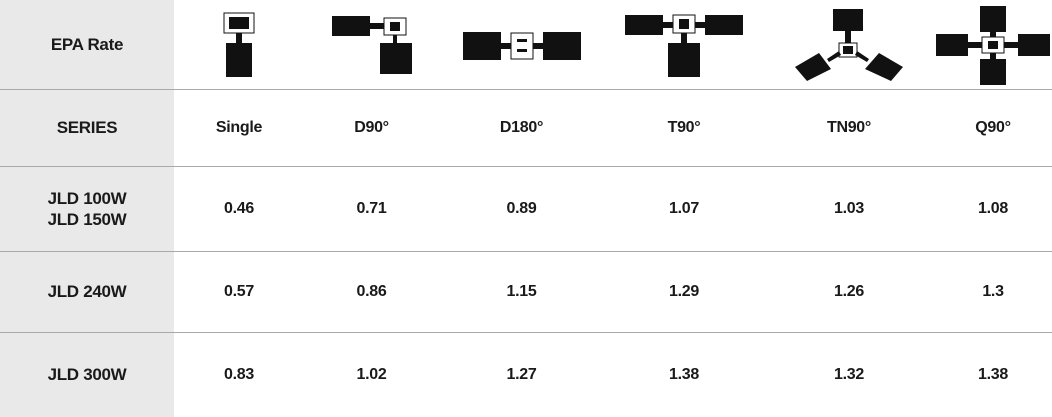  Describe the element at coordinates (87, 198) in the screenshot. I see `series-name: JLD 100W` at that location.